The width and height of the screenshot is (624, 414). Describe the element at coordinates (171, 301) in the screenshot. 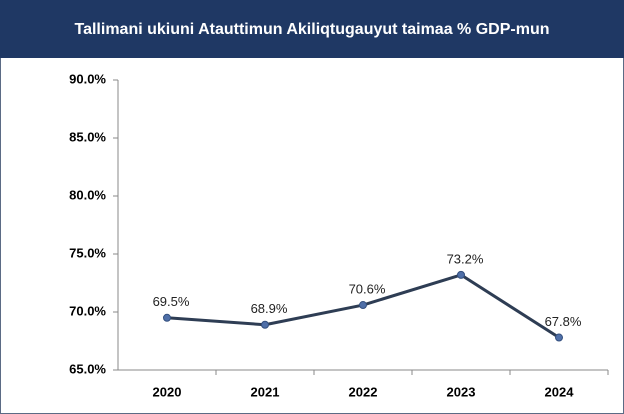

I see `data-label: 69.5%` at that location.